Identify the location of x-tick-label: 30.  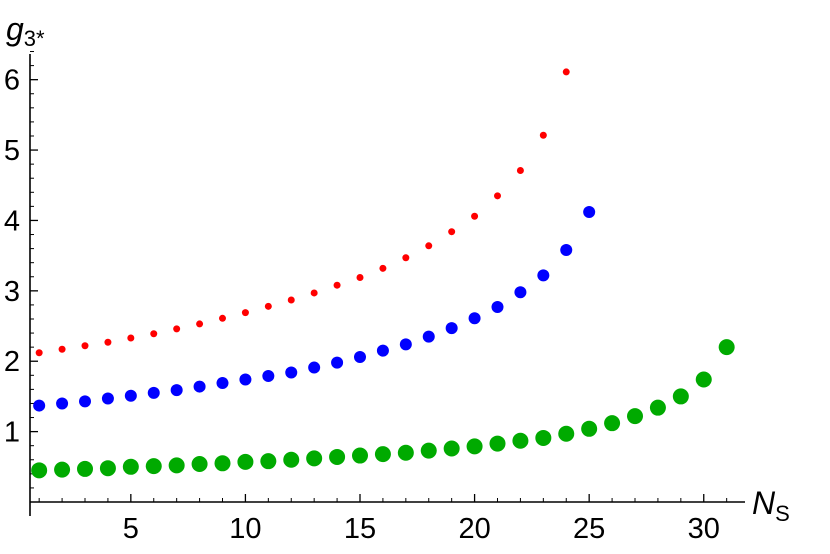
(704, 529).